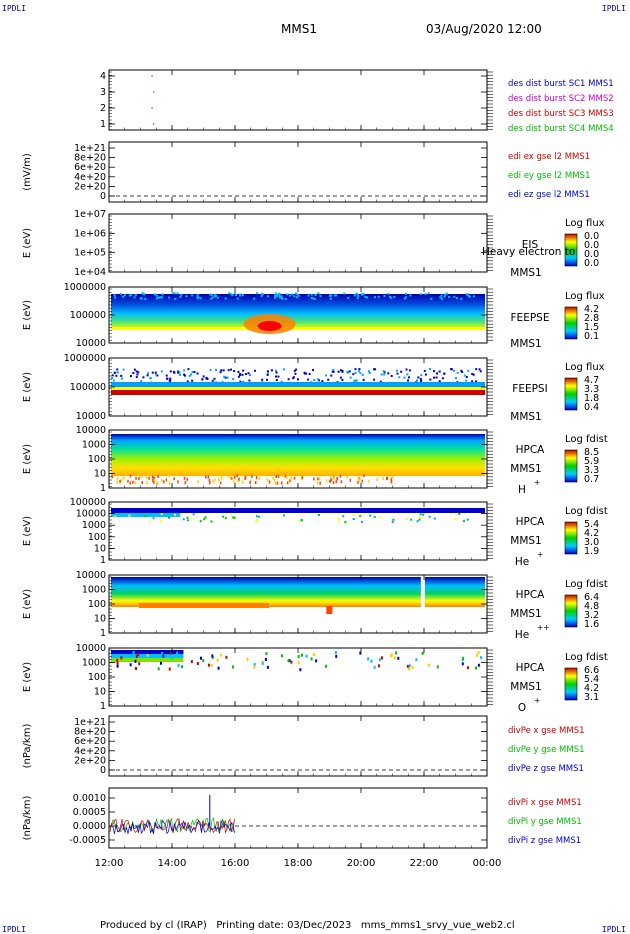 Image resolution: width=630 pixels, height=934 pixels. What do you see at coordinates (85, 287) in the screenshot?
I see `panel-feepse-ytick-label: 1000000` at bounding box center [85, 287].